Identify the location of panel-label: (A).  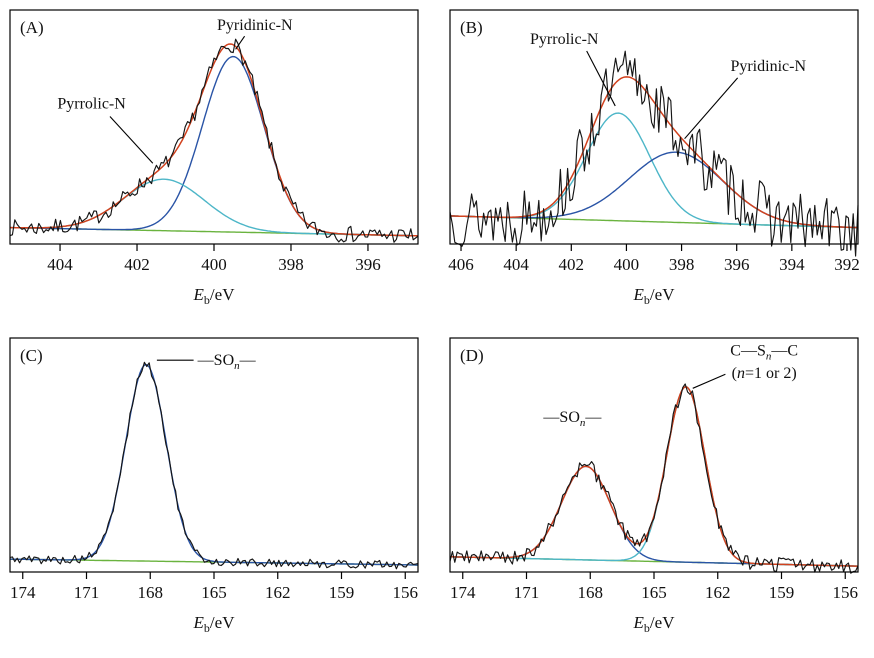
(32, 27).